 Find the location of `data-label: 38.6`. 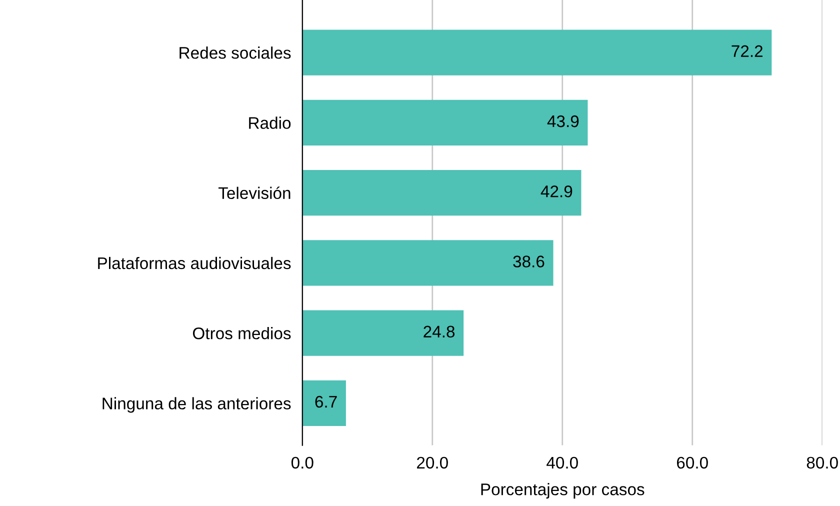

data-label: 38.6 is located at coordinates (528, 262).